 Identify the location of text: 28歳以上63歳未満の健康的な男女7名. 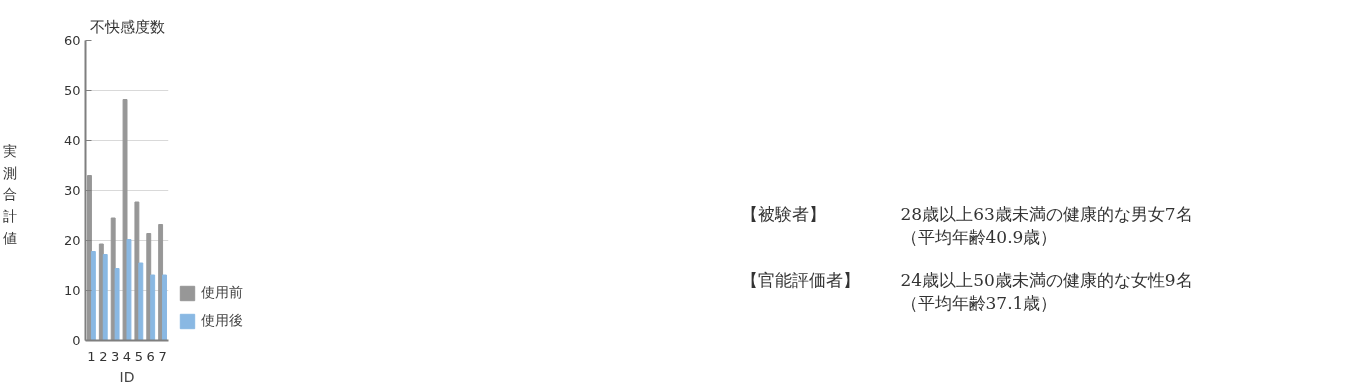
(1046, 213).